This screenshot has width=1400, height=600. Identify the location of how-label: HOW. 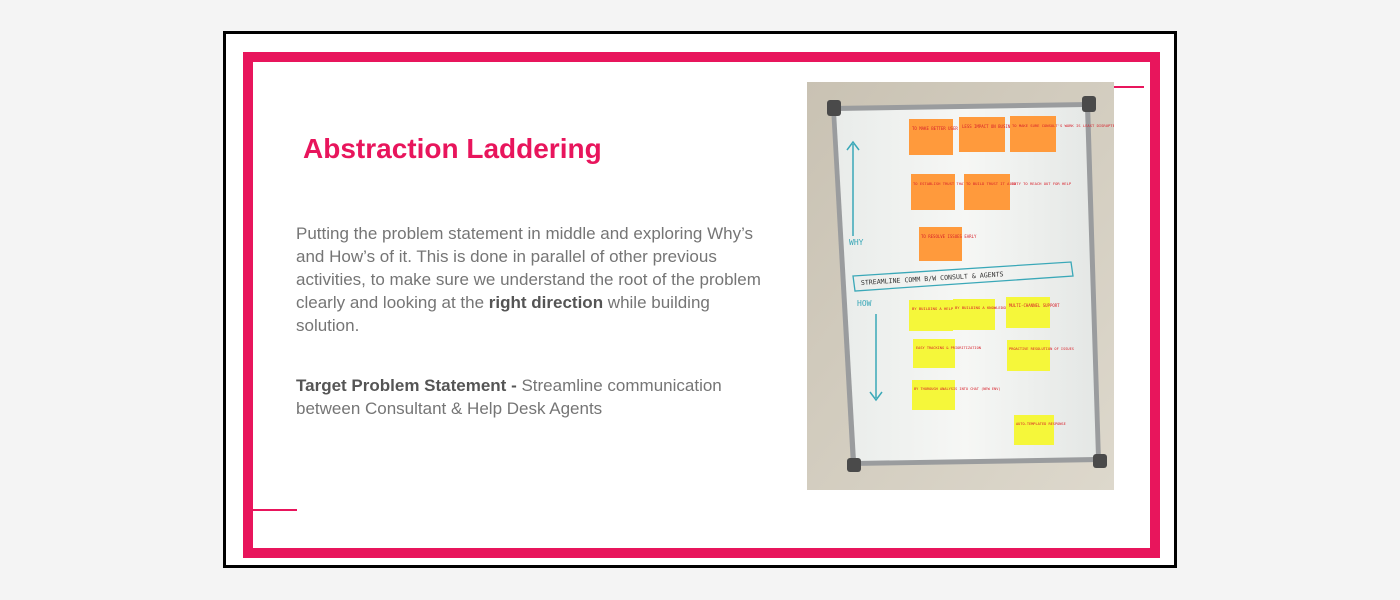
(864, 303).